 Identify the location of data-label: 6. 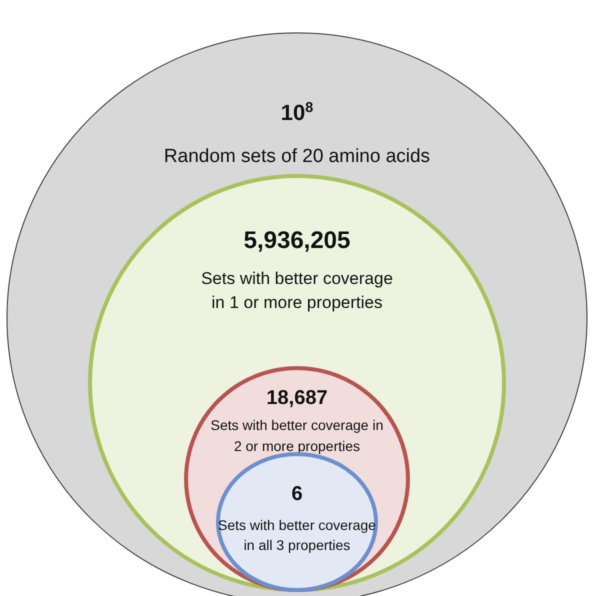
(297, 494).